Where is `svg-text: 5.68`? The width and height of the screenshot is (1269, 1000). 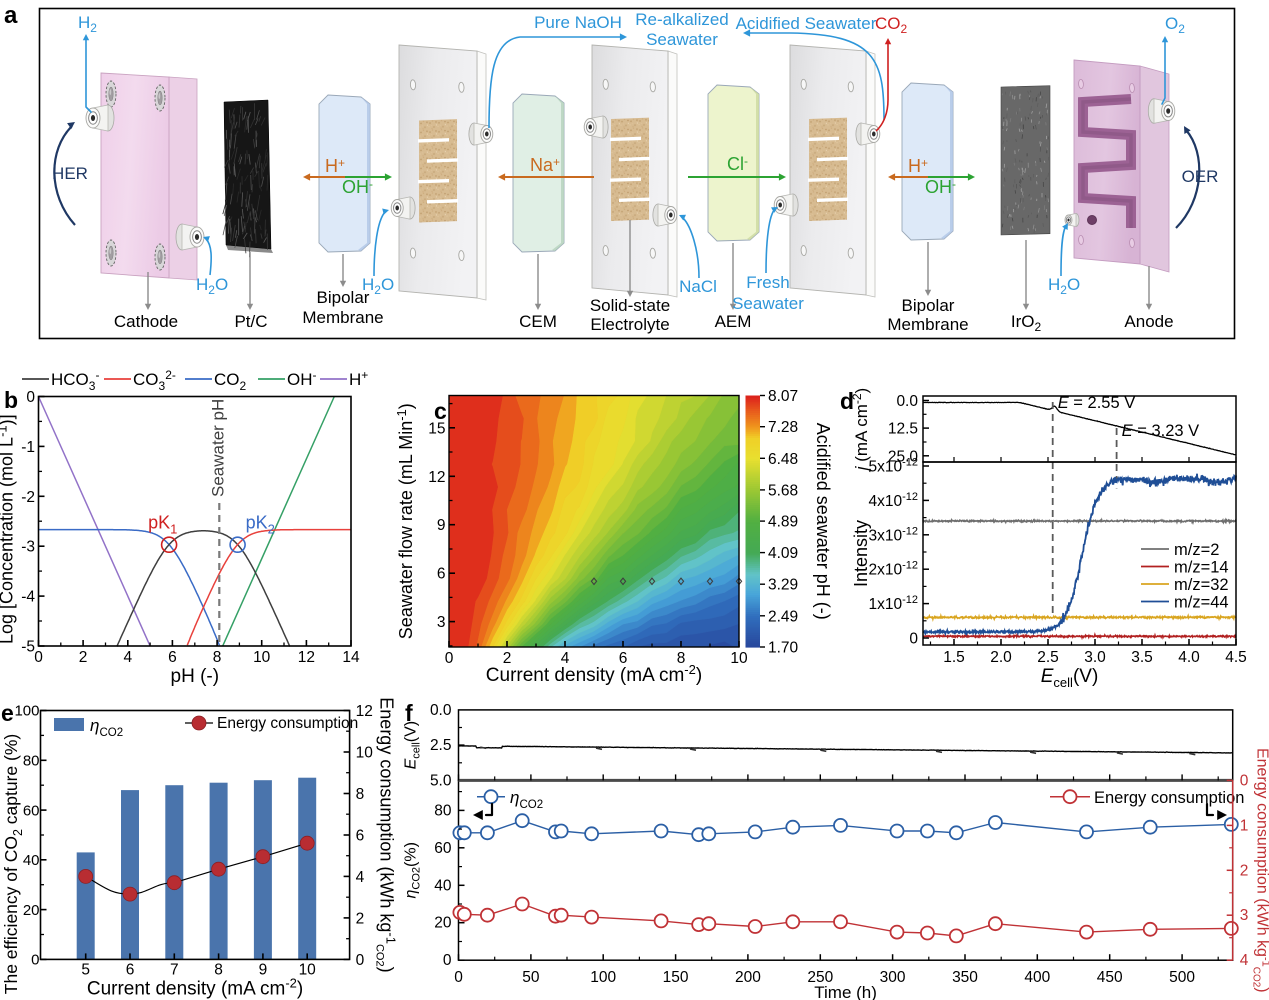 svg-text: 5.68 is located at coordinates (783, 490).